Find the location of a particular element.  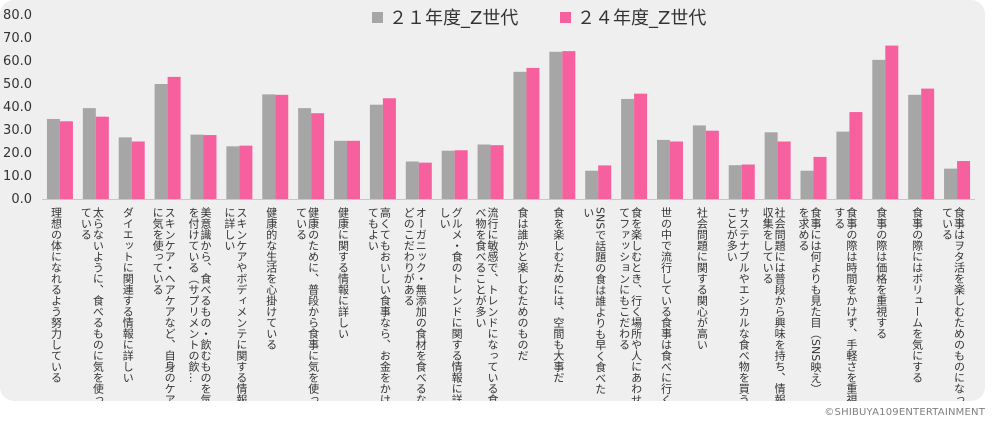

x-tick-label-12: 流行に敏感で、トレンドになっている食べ物を食べることが多い is located at coordinates (486, 303).